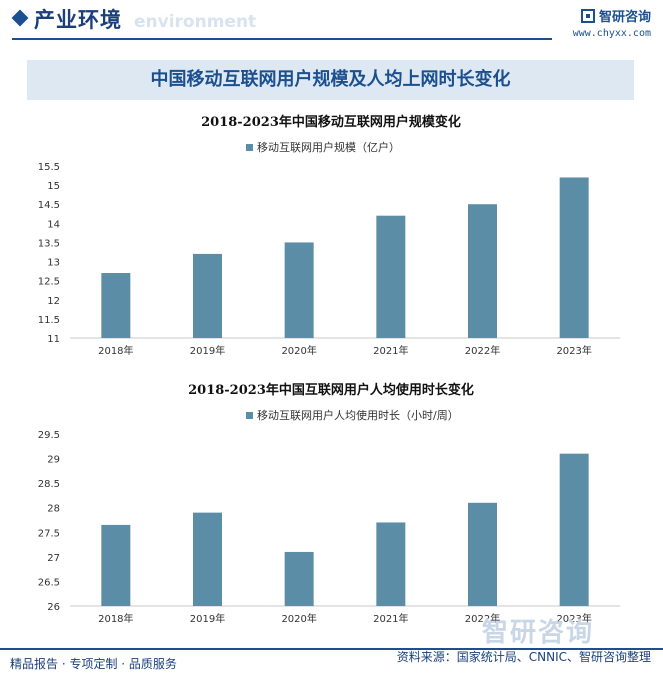 Image resolution: width=663 pixels, height=676 pixels. What do you see at coordinates (49, 533) in the screenshot?
I see `y-tick-label: 27.5` at bounding box center [49, 533].